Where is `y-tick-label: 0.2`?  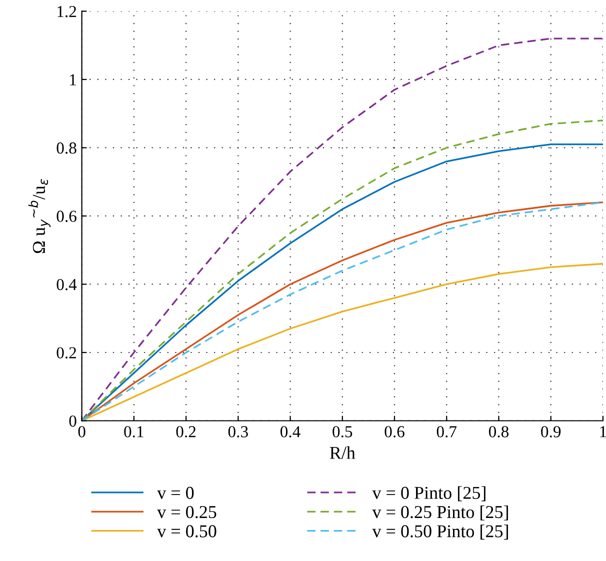 y-tick-label: 0.2 is located at coordinates (66, 353).